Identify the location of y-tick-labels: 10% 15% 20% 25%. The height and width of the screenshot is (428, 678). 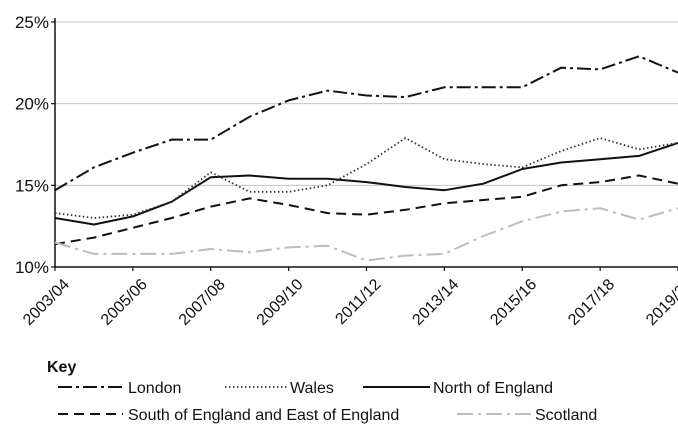
(32, 145).